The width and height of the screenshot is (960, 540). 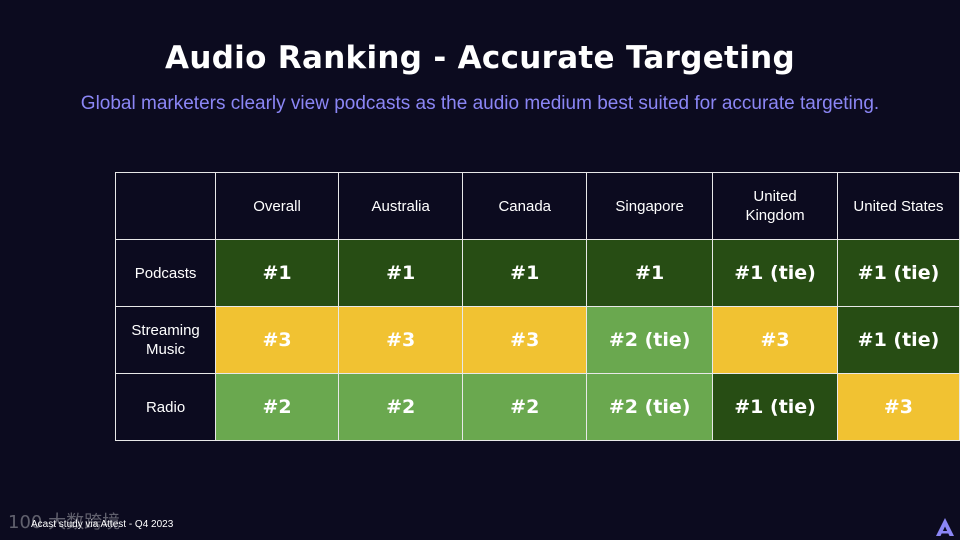 I want to click on page-title: Audio Ranking - Accurate Targeting, so click(x=480, y=58).